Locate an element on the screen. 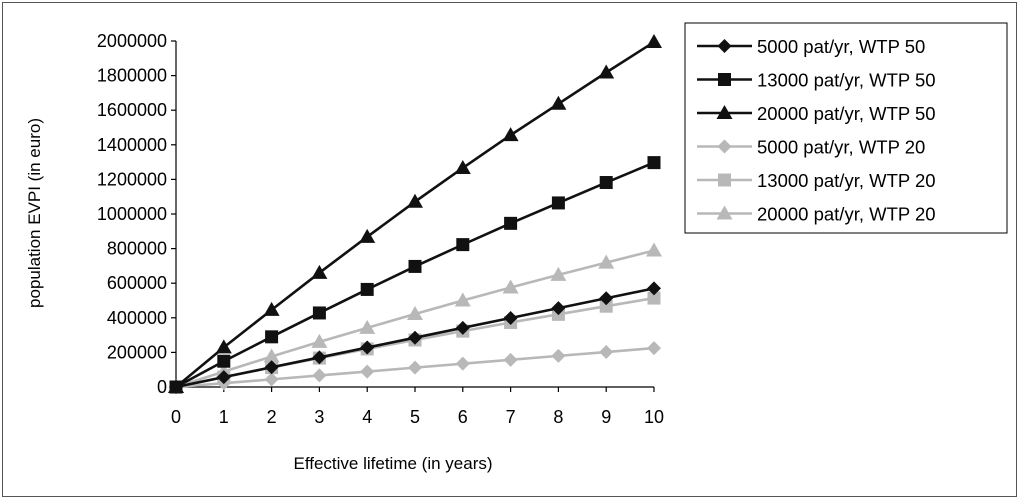 The width and height of the screenshot is (1021, 501). legend-item: 13000 pat/yr, WTP 20 is located at coordinates (816, 180).